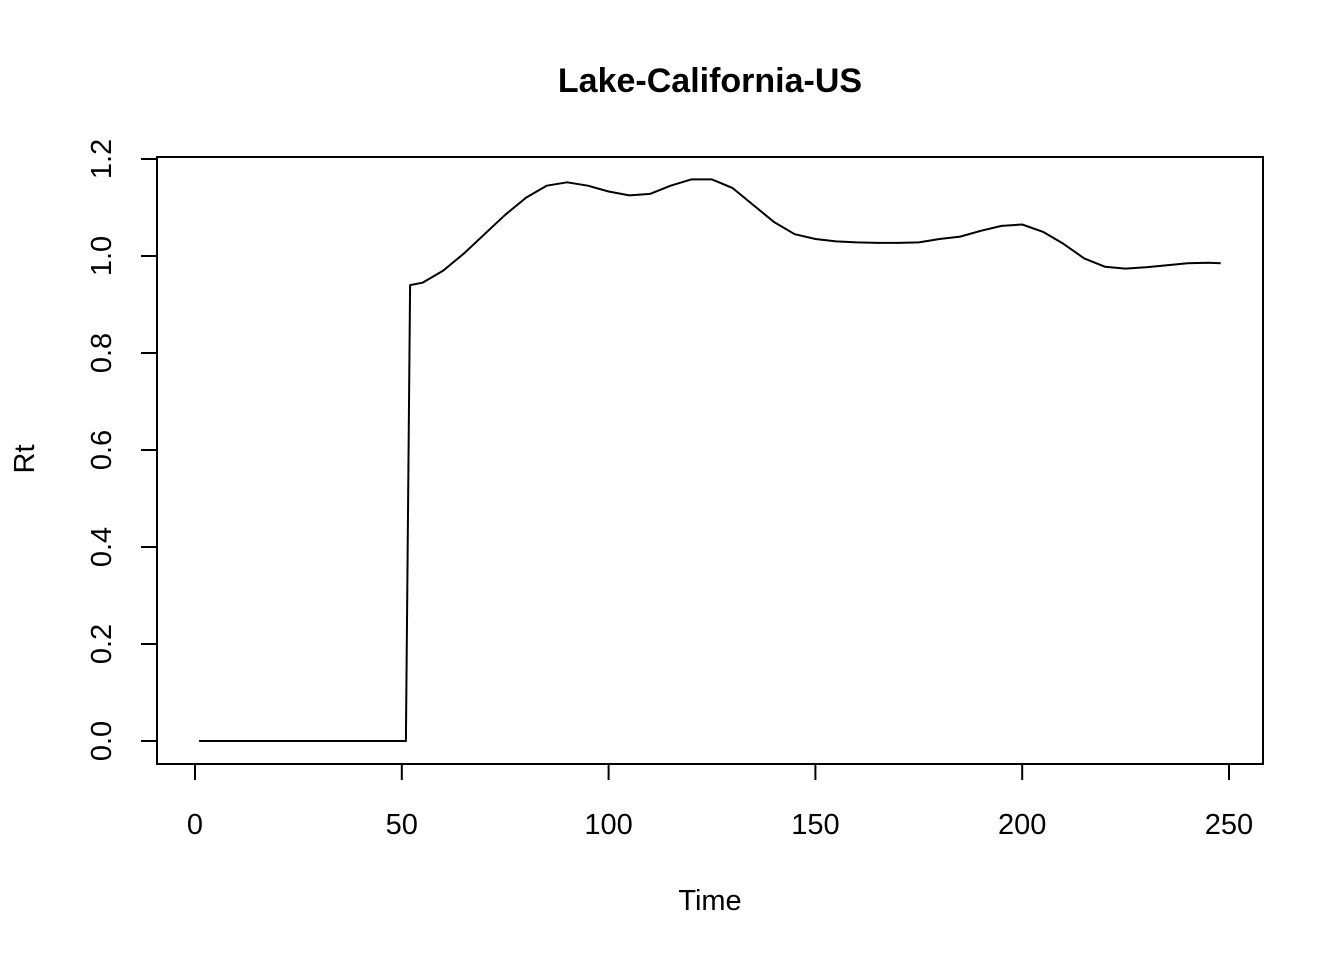 Image resolution: width=1344 pixels, height=960 pixels. Describe the element at coordinates (1229, 825) in the screenshot. I see `x-tick-label: 250` at that location.